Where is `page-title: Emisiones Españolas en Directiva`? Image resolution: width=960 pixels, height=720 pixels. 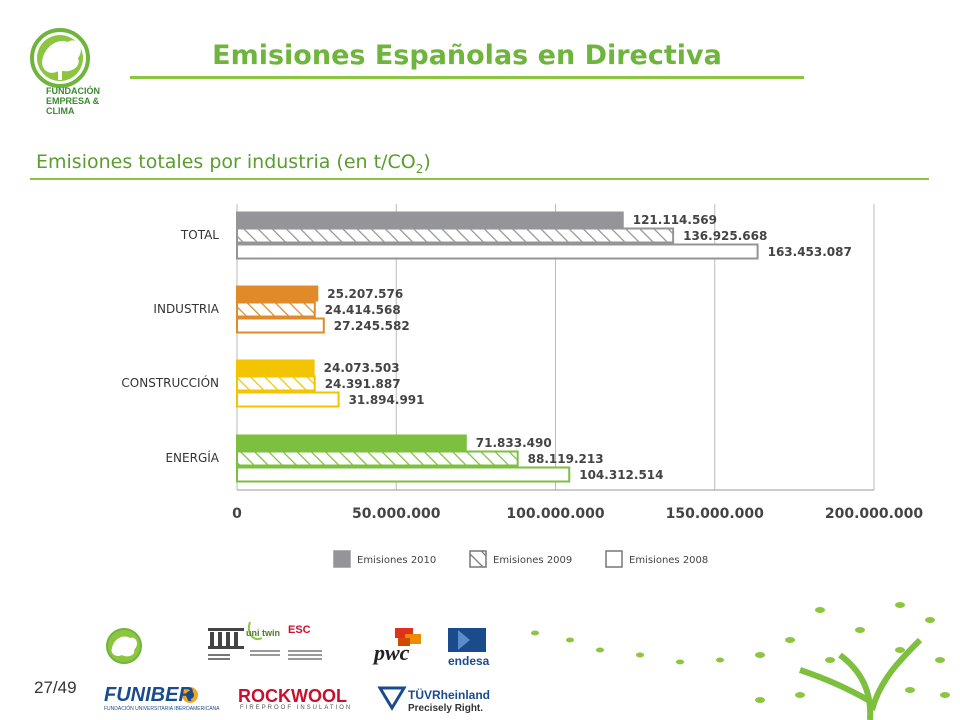 page-title: Emisiones Españolas en Directiva is located at coordinates (467, 55).